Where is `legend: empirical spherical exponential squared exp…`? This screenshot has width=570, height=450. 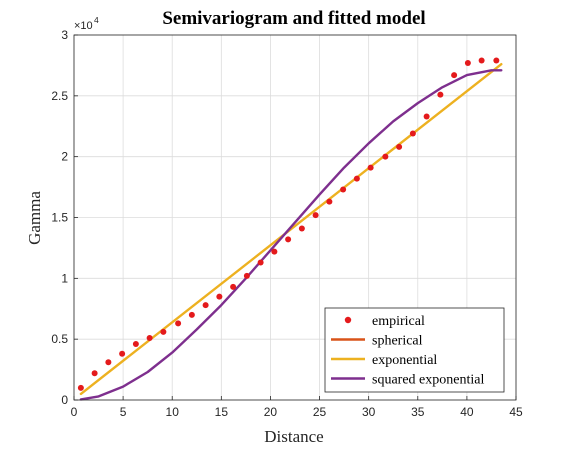
legend: empirical spherical exponential squared exp… is located at coordinates (414, 350).